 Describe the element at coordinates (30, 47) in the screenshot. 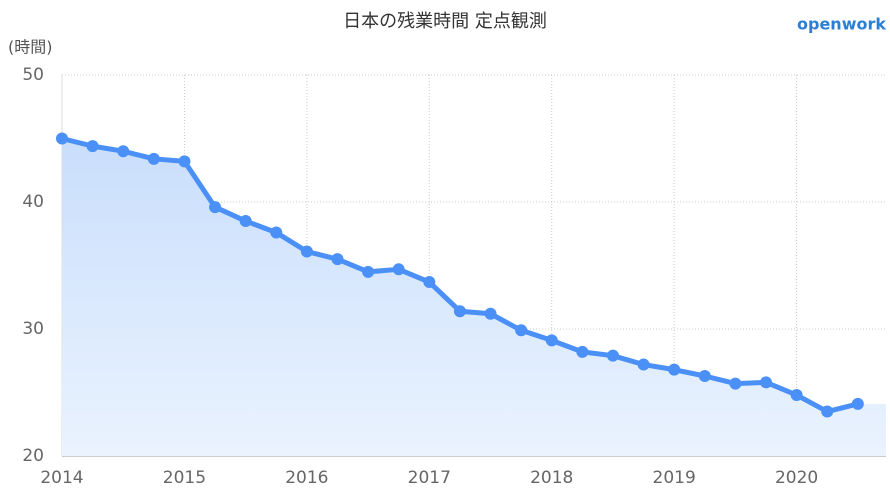

I see `y-axis-label: (時間)` at that location.